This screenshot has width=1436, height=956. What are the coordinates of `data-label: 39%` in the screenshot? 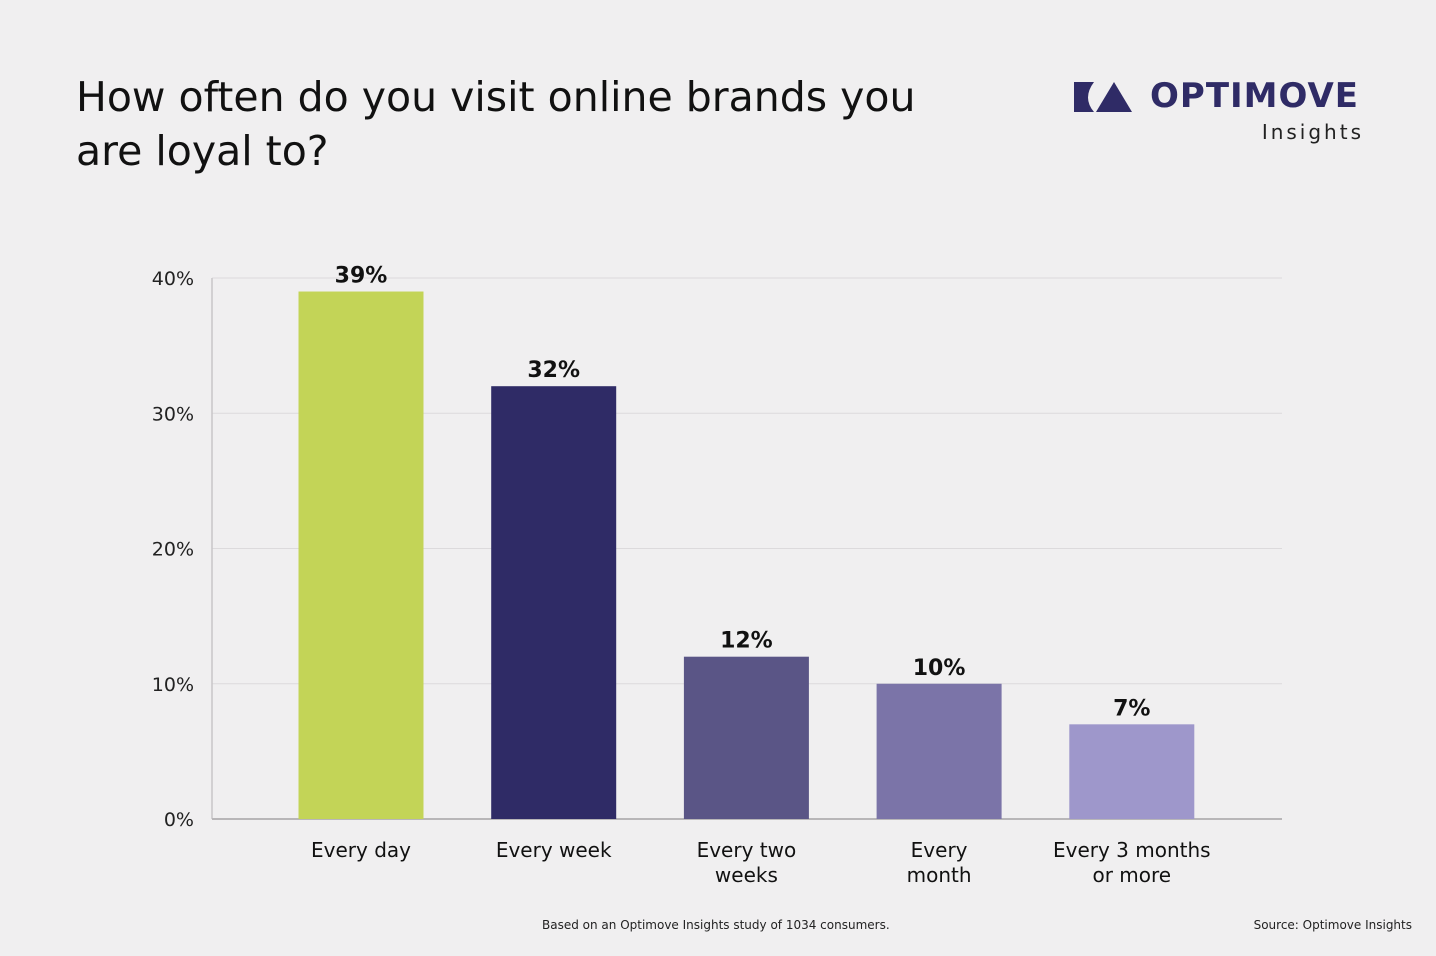 It's located at (361, 276).